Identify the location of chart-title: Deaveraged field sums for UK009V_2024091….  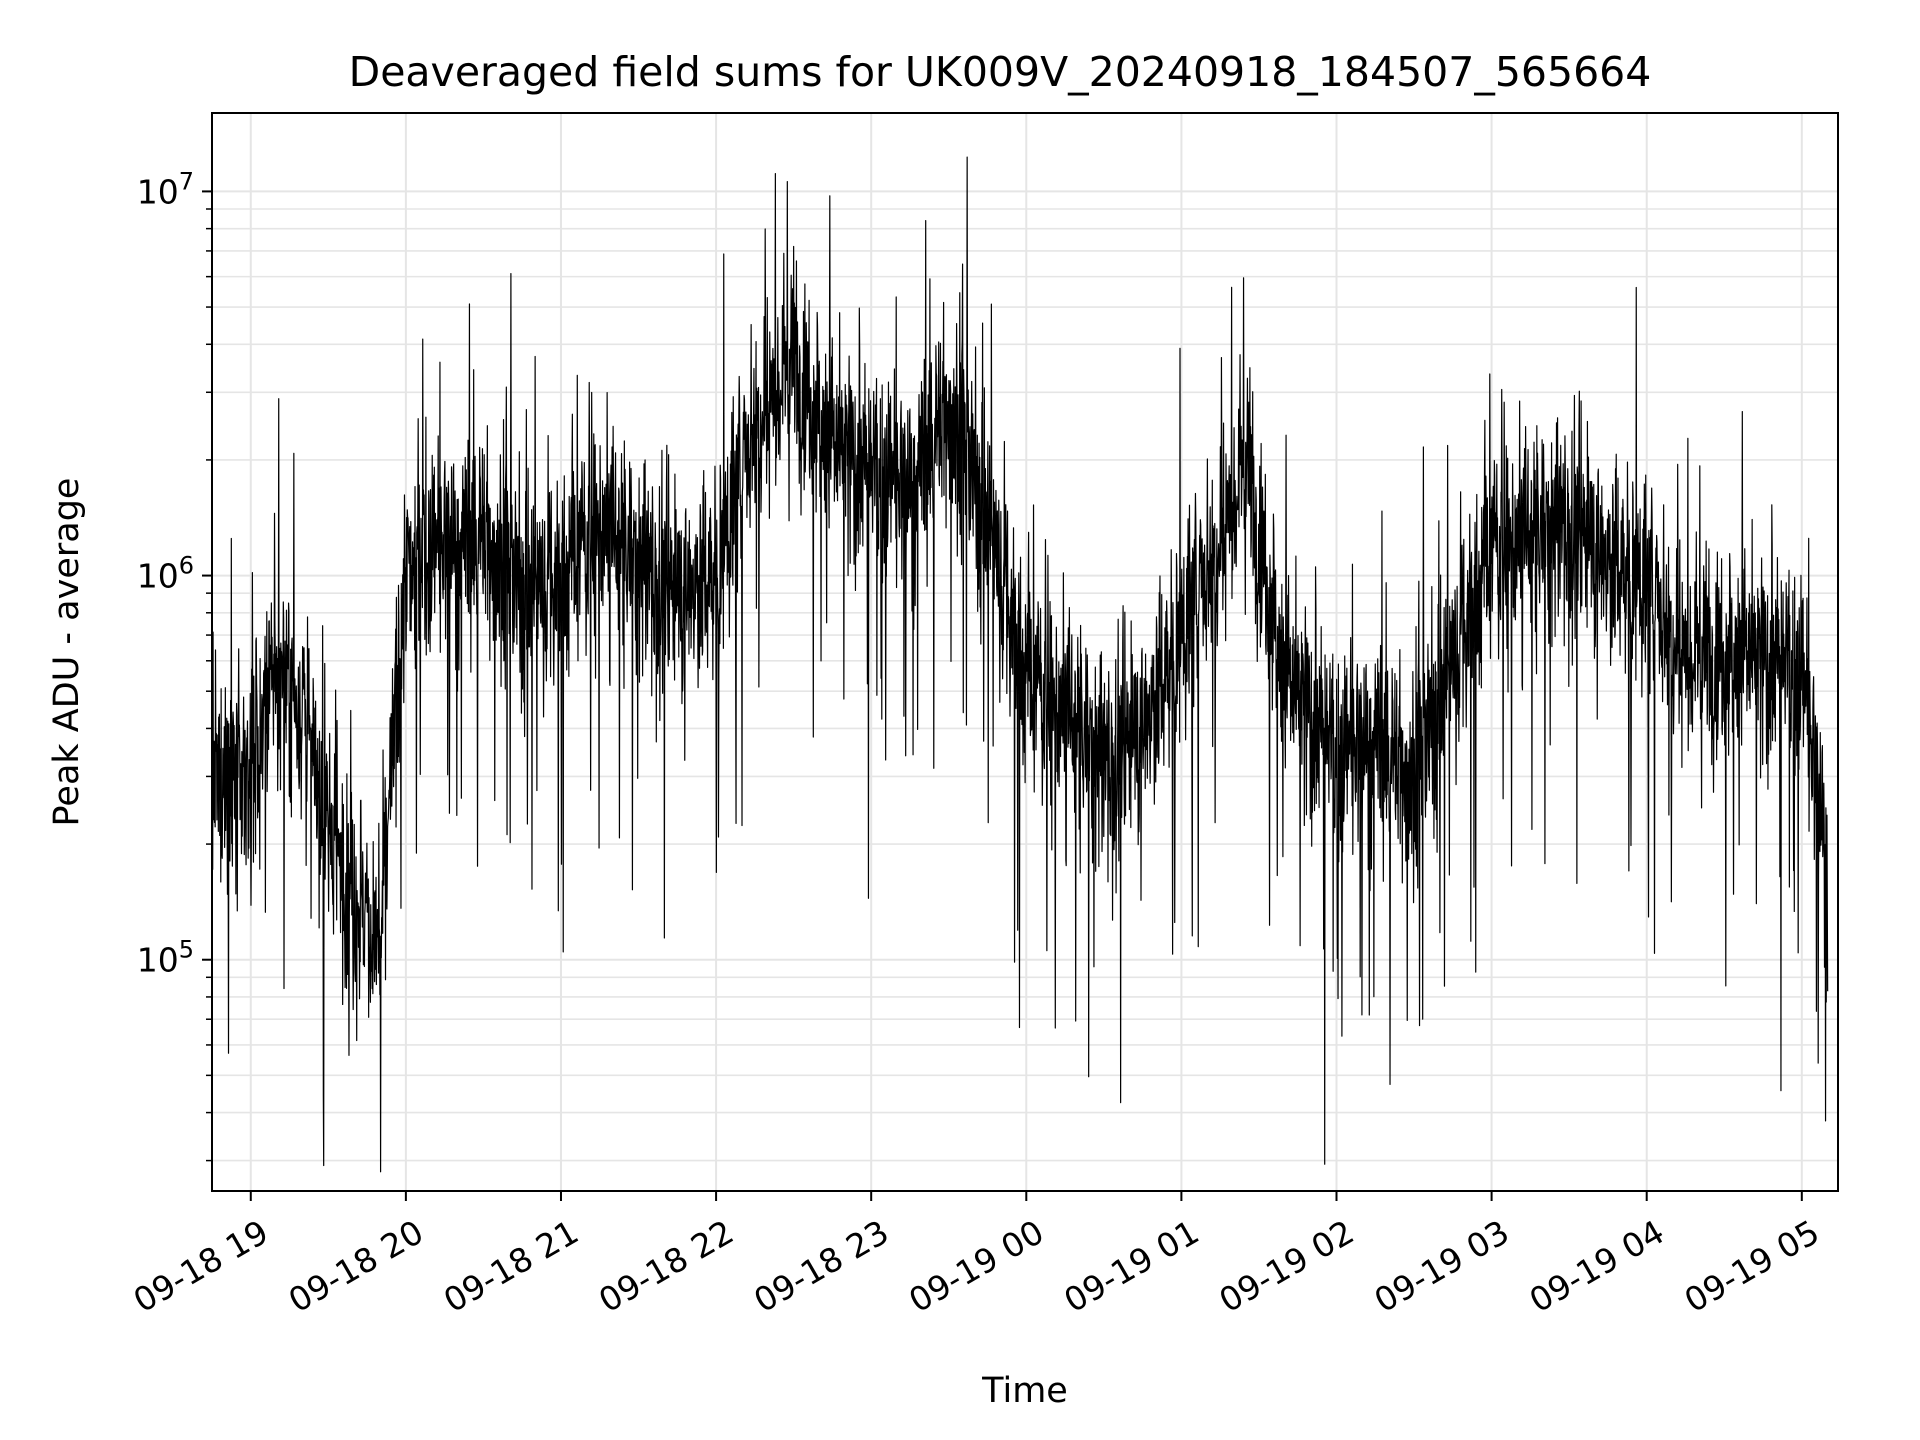
(1000, 72).